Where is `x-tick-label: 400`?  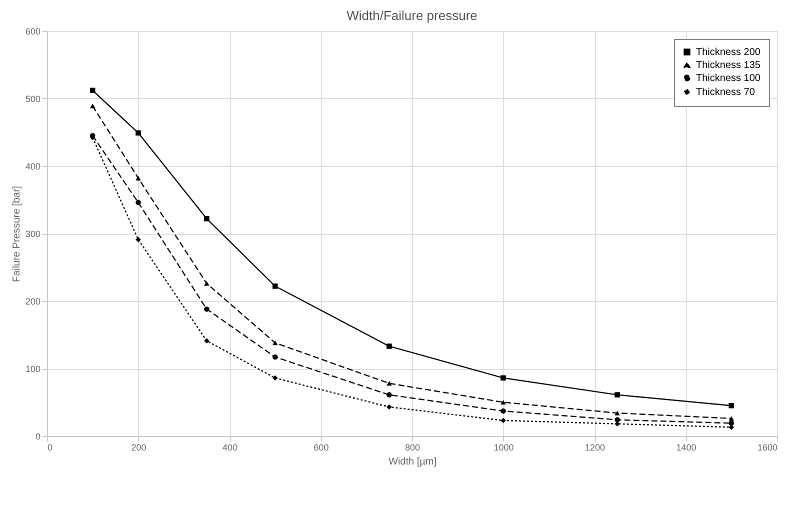 x-tick-label: 400 is located at coordinates (230, 447).